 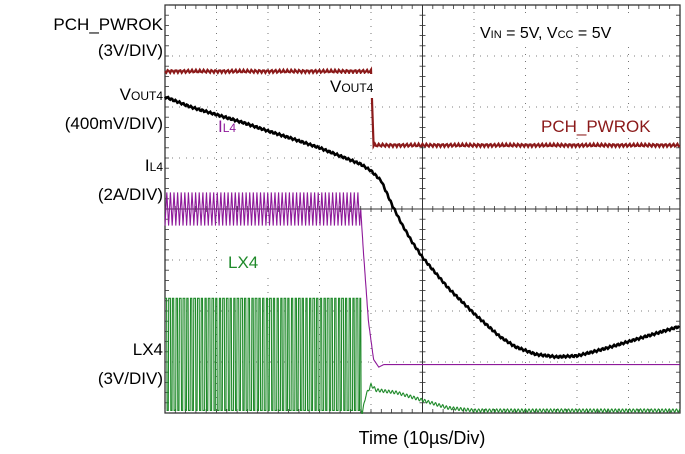 I want to click on vout-channel-scale: (400mV/DIV), so click(x=114, y=123).